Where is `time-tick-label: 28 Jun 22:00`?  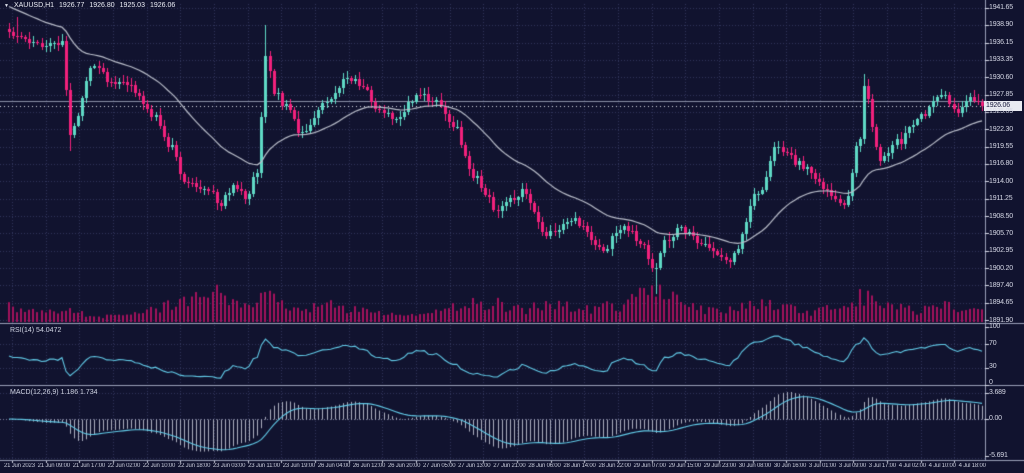 time-tick-label: 28 Jun 22:00 is located at coordinates (614, 466).